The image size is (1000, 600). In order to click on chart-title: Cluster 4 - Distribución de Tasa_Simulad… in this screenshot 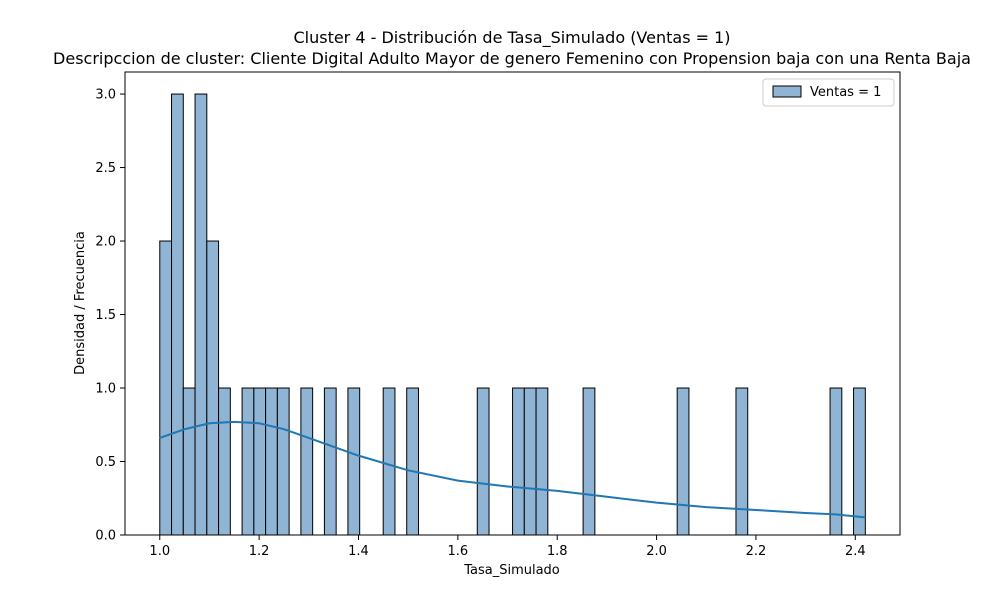, I will do `click(511, 38)`.